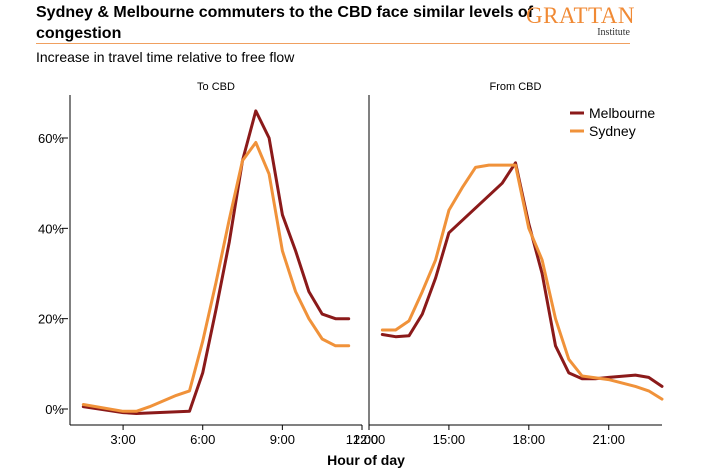 This screenshot has width=711, height=471. What do you see at coordinates (516, 87) in the screenshot?
I see `panel-title: From CBD` at bounding box center [516, 87].